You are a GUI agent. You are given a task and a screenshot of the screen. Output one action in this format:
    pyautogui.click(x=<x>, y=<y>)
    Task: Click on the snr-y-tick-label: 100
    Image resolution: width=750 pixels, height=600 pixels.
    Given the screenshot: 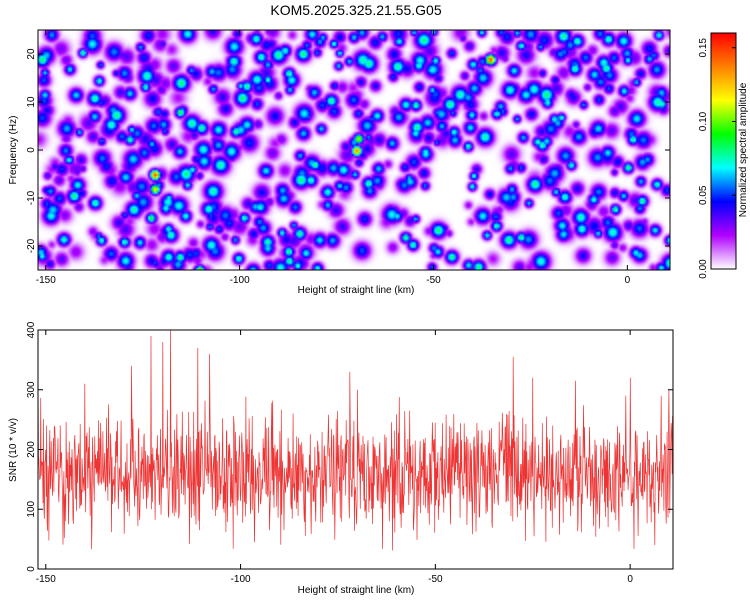 What is the action you would take?
    pyautogui.click(x=31, y=508)
    